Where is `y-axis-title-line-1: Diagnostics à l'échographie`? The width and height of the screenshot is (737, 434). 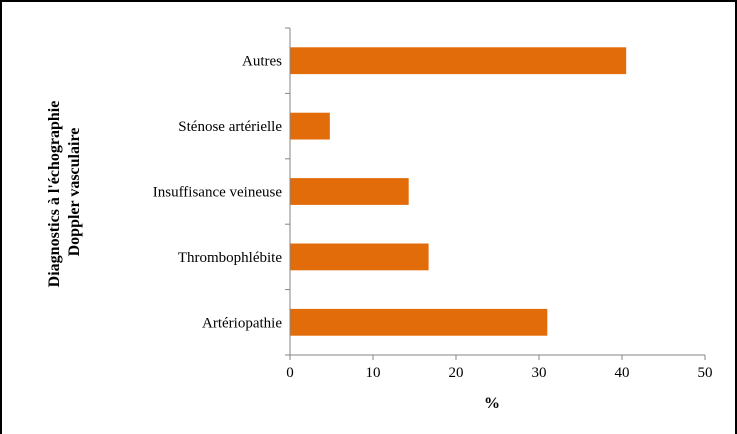 y-axis-title-line-1: Diagnostics à l'échographie is located at coordinates (54, 194).